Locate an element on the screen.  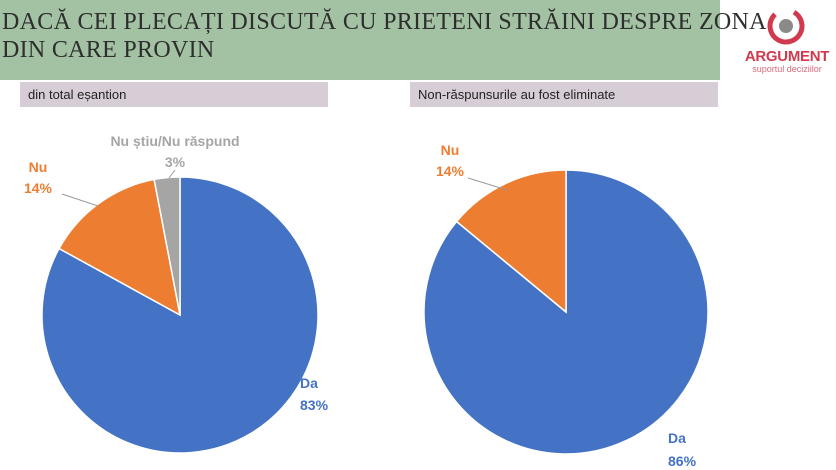
data-label-nu-tiu-nu-r-spund-value: 3% is located at coordinates (175, 162).